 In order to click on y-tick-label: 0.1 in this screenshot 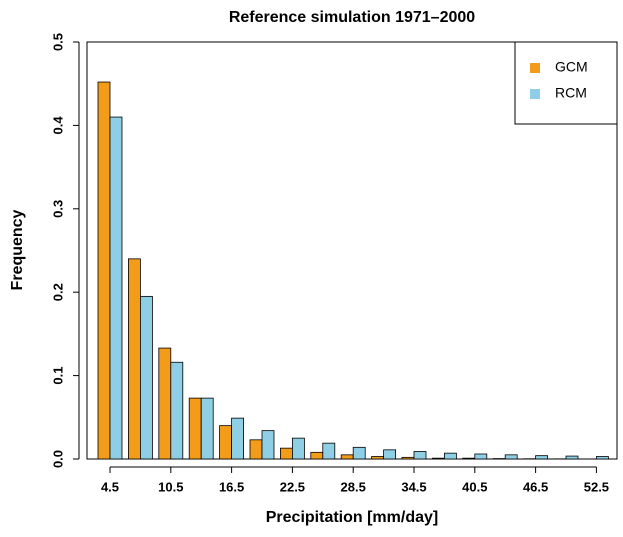, I will do `click(57, 376)`.